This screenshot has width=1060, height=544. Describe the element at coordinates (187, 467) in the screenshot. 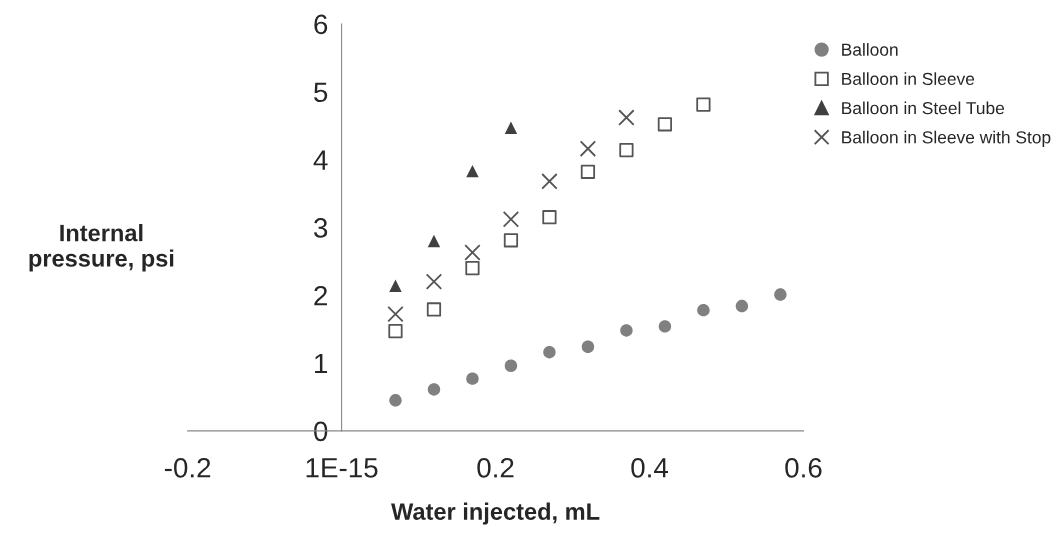

I see `x-tick-label: -0.2` at that location.